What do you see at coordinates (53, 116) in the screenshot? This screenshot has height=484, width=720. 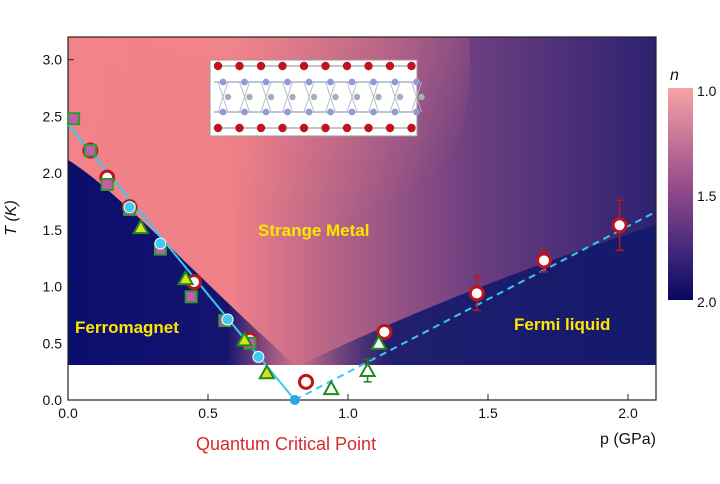 I see `y-tick-label: 2.5` at bounding box center [53, 116].